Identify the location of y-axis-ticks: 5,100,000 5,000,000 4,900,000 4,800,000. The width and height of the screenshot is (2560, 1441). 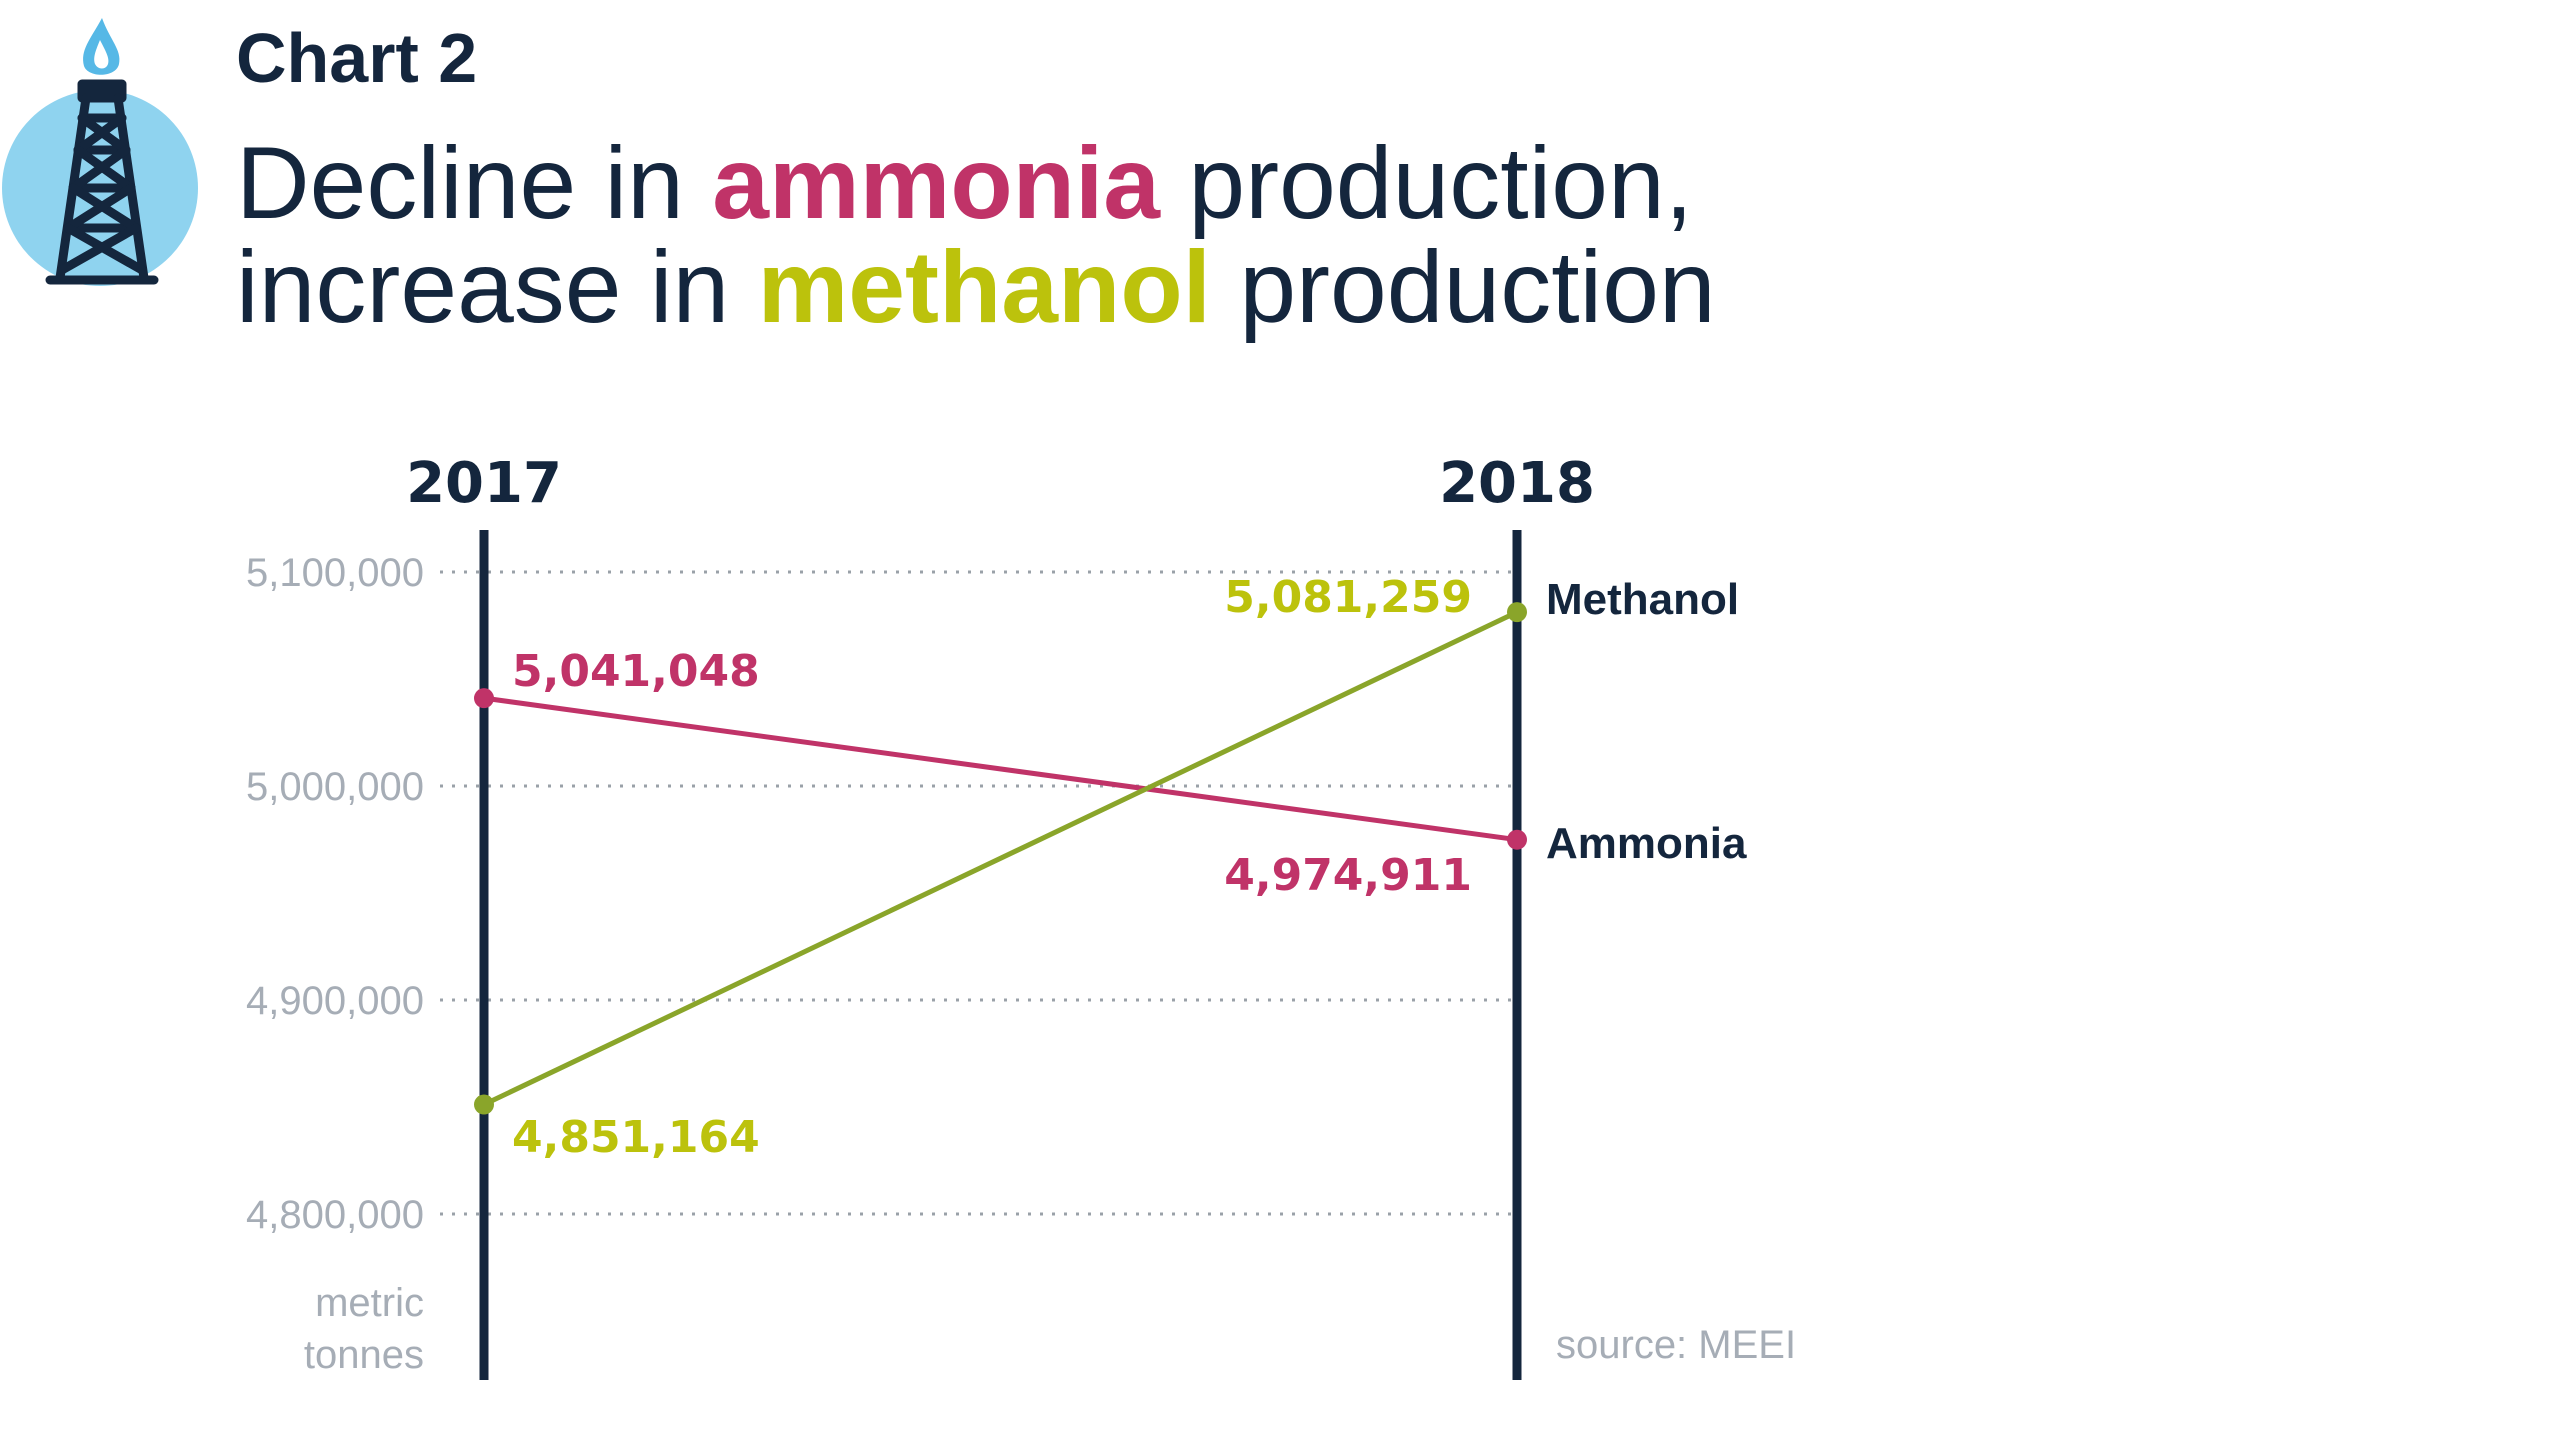
(335, 894).